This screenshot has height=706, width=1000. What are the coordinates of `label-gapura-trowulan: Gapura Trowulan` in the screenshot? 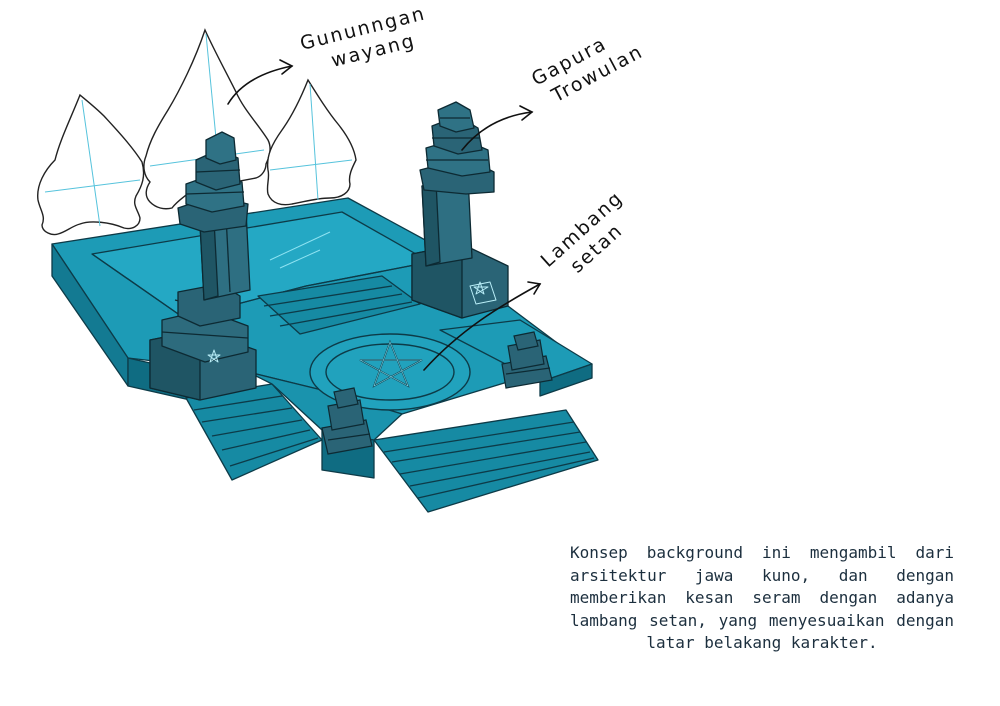 It's located at (587, 65).